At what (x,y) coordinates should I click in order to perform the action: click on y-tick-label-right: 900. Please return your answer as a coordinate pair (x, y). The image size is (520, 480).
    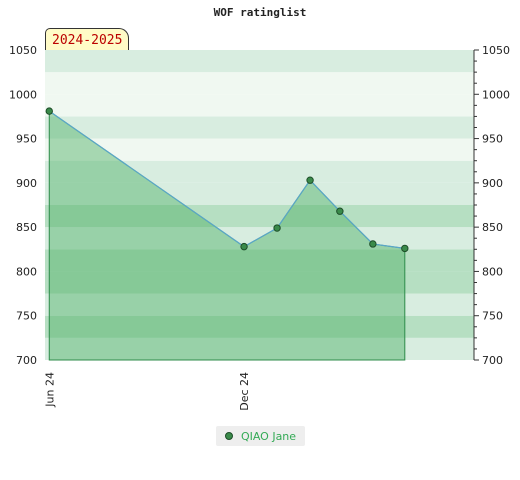
    Looking at the image, I should click on (492, 183).